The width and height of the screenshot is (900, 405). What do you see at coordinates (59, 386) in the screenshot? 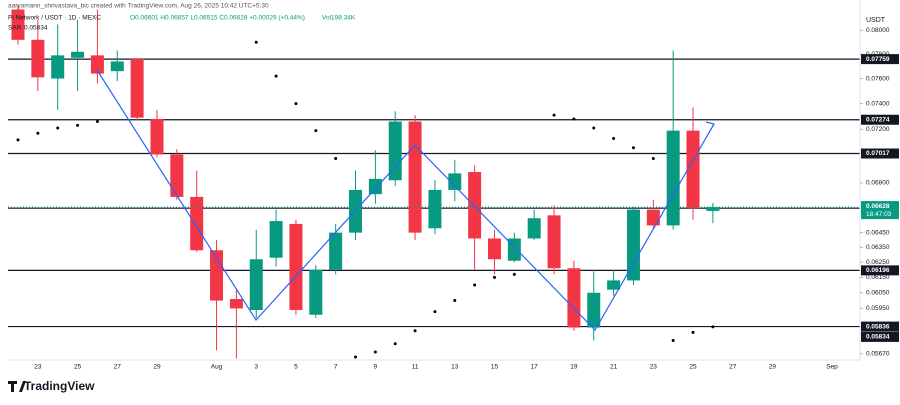
I see `brand: TradingView` at bounding box center [59, 386].